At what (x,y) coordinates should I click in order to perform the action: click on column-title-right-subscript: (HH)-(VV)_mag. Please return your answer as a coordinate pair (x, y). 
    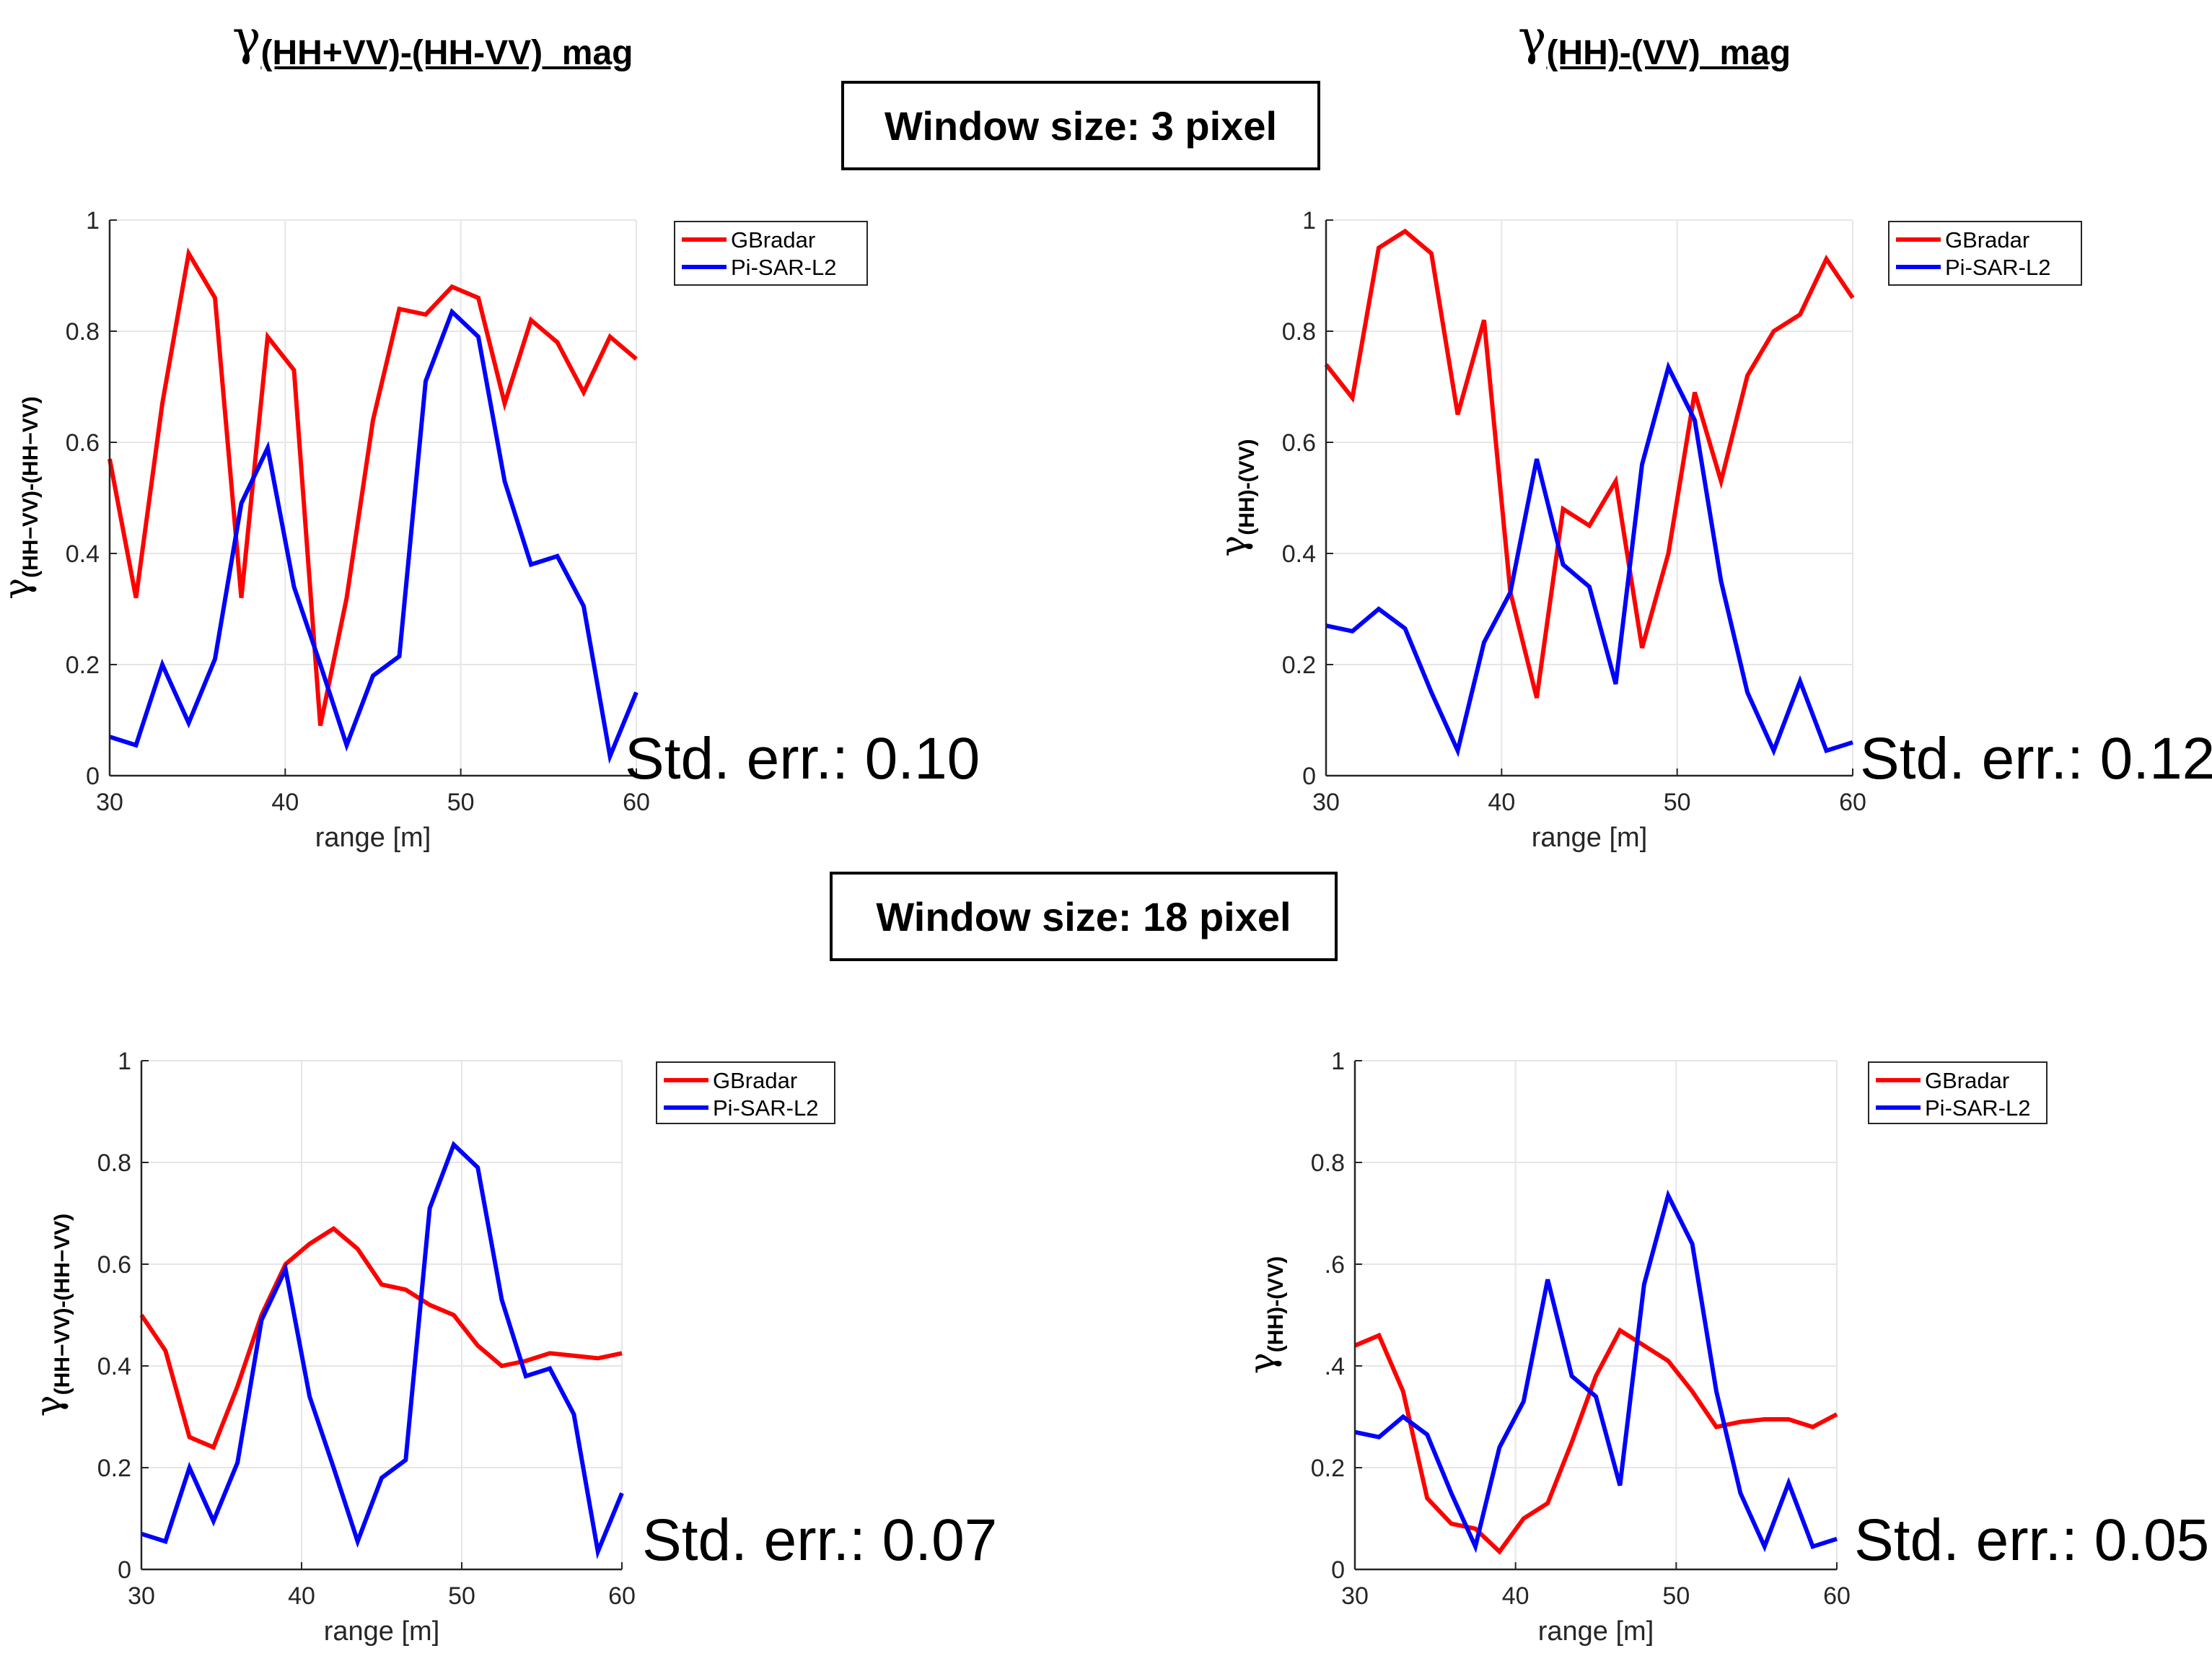
    Looking at the image, I should click on (1668, 53).